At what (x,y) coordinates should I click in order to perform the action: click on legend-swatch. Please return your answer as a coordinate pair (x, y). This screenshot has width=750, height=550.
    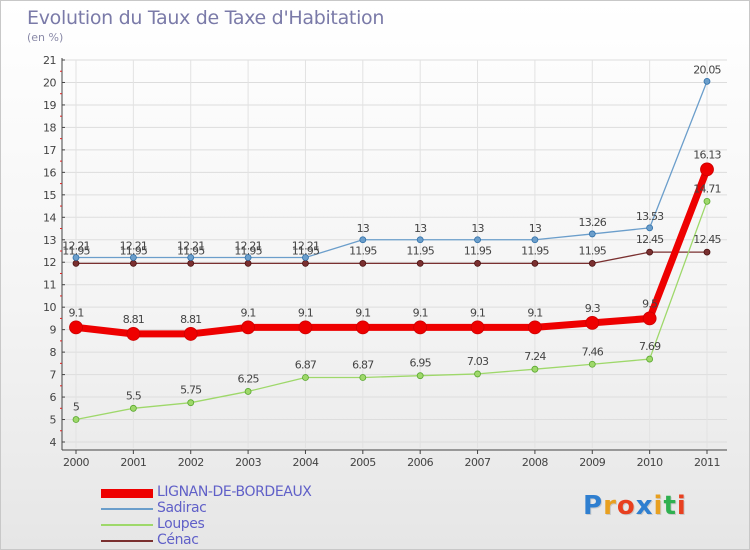
    Looking at the image, I should click on (127, 493).